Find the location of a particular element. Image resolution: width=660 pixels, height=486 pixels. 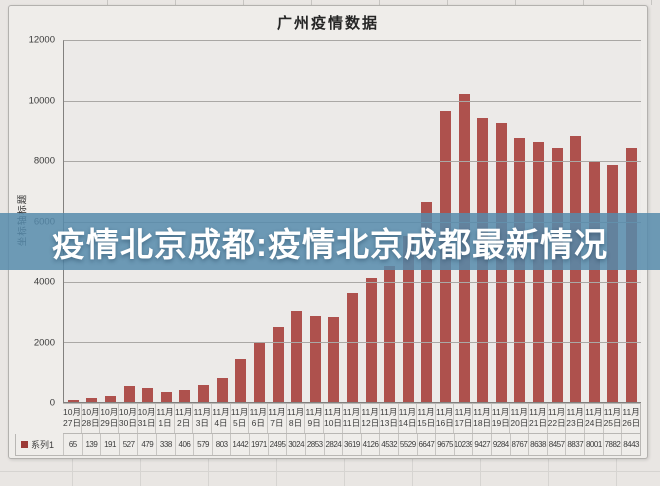

legend-cell: 系列1 is located at coordinates (40, 444).